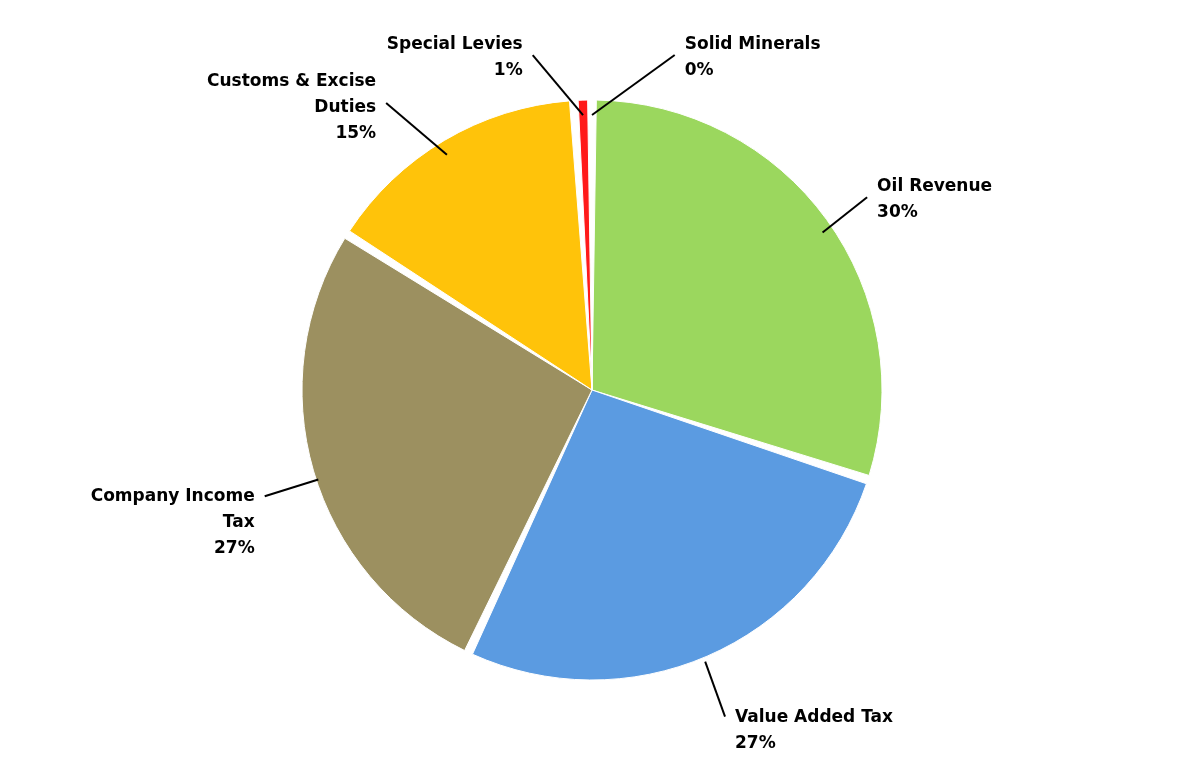  What do you see at coordinates (508, 69) in the screenshot?
I see `data-label: 1%` at bounding box center [508, 69].